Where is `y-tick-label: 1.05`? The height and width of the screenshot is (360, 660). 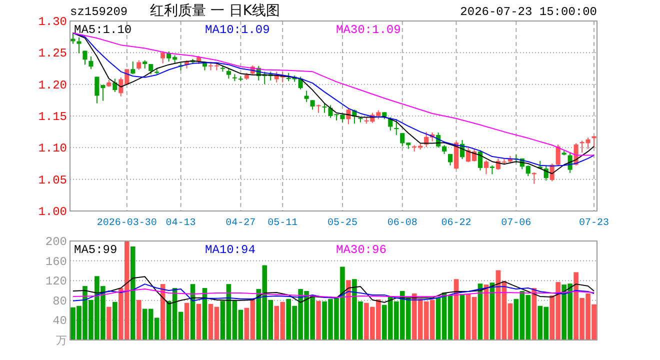 y-tick-label: 1.05 is located at coordinates (52, 180).